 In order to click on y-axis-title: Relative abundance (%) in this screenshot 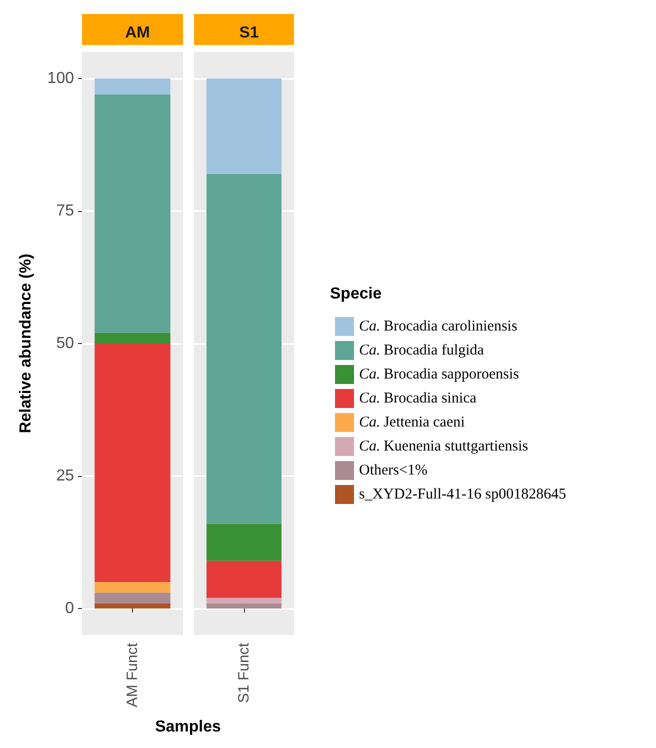, I will do `click(26, 344)`.